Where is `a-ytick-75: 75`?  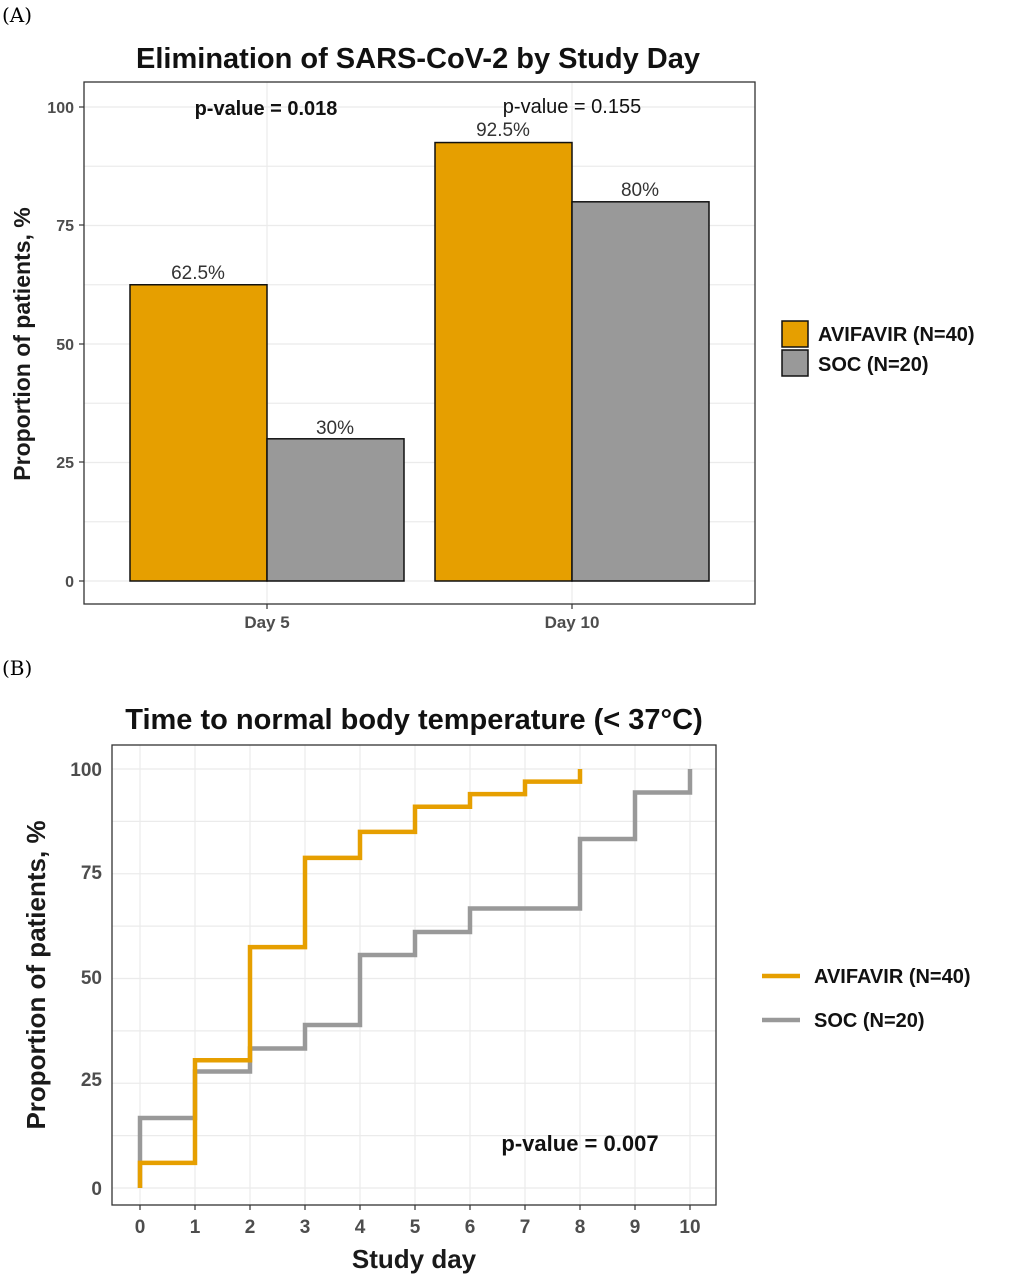
a-ytick-75: 75 is located at coordinates (65, 226).